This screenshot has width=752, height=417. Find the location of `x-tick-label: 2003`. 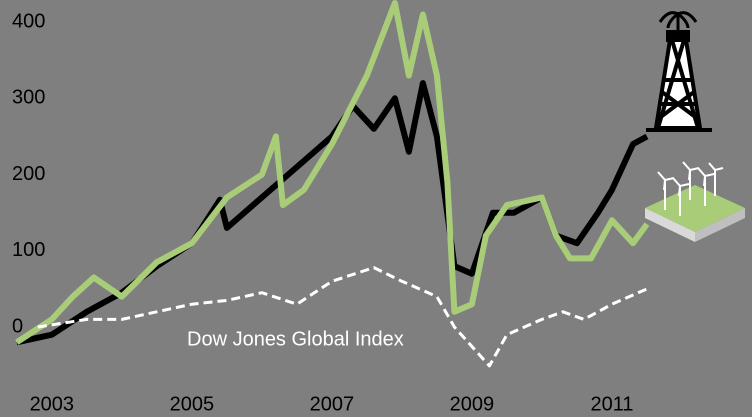

x-tick-label: 2003 is located at coordinates (52, 404).